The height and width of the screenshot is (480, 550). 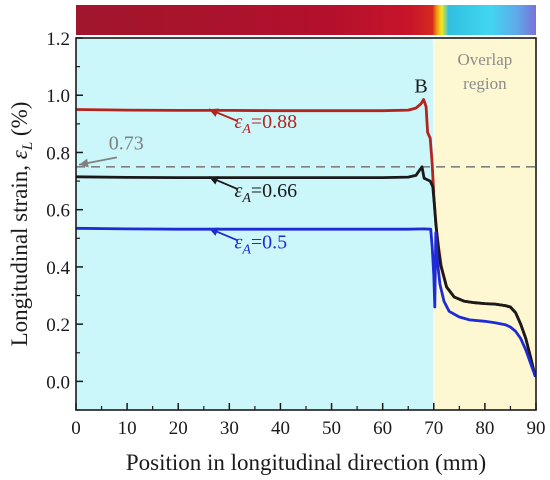 I want to click on overlap-region-label-line1: Overlap, so click(x=485, y=59).